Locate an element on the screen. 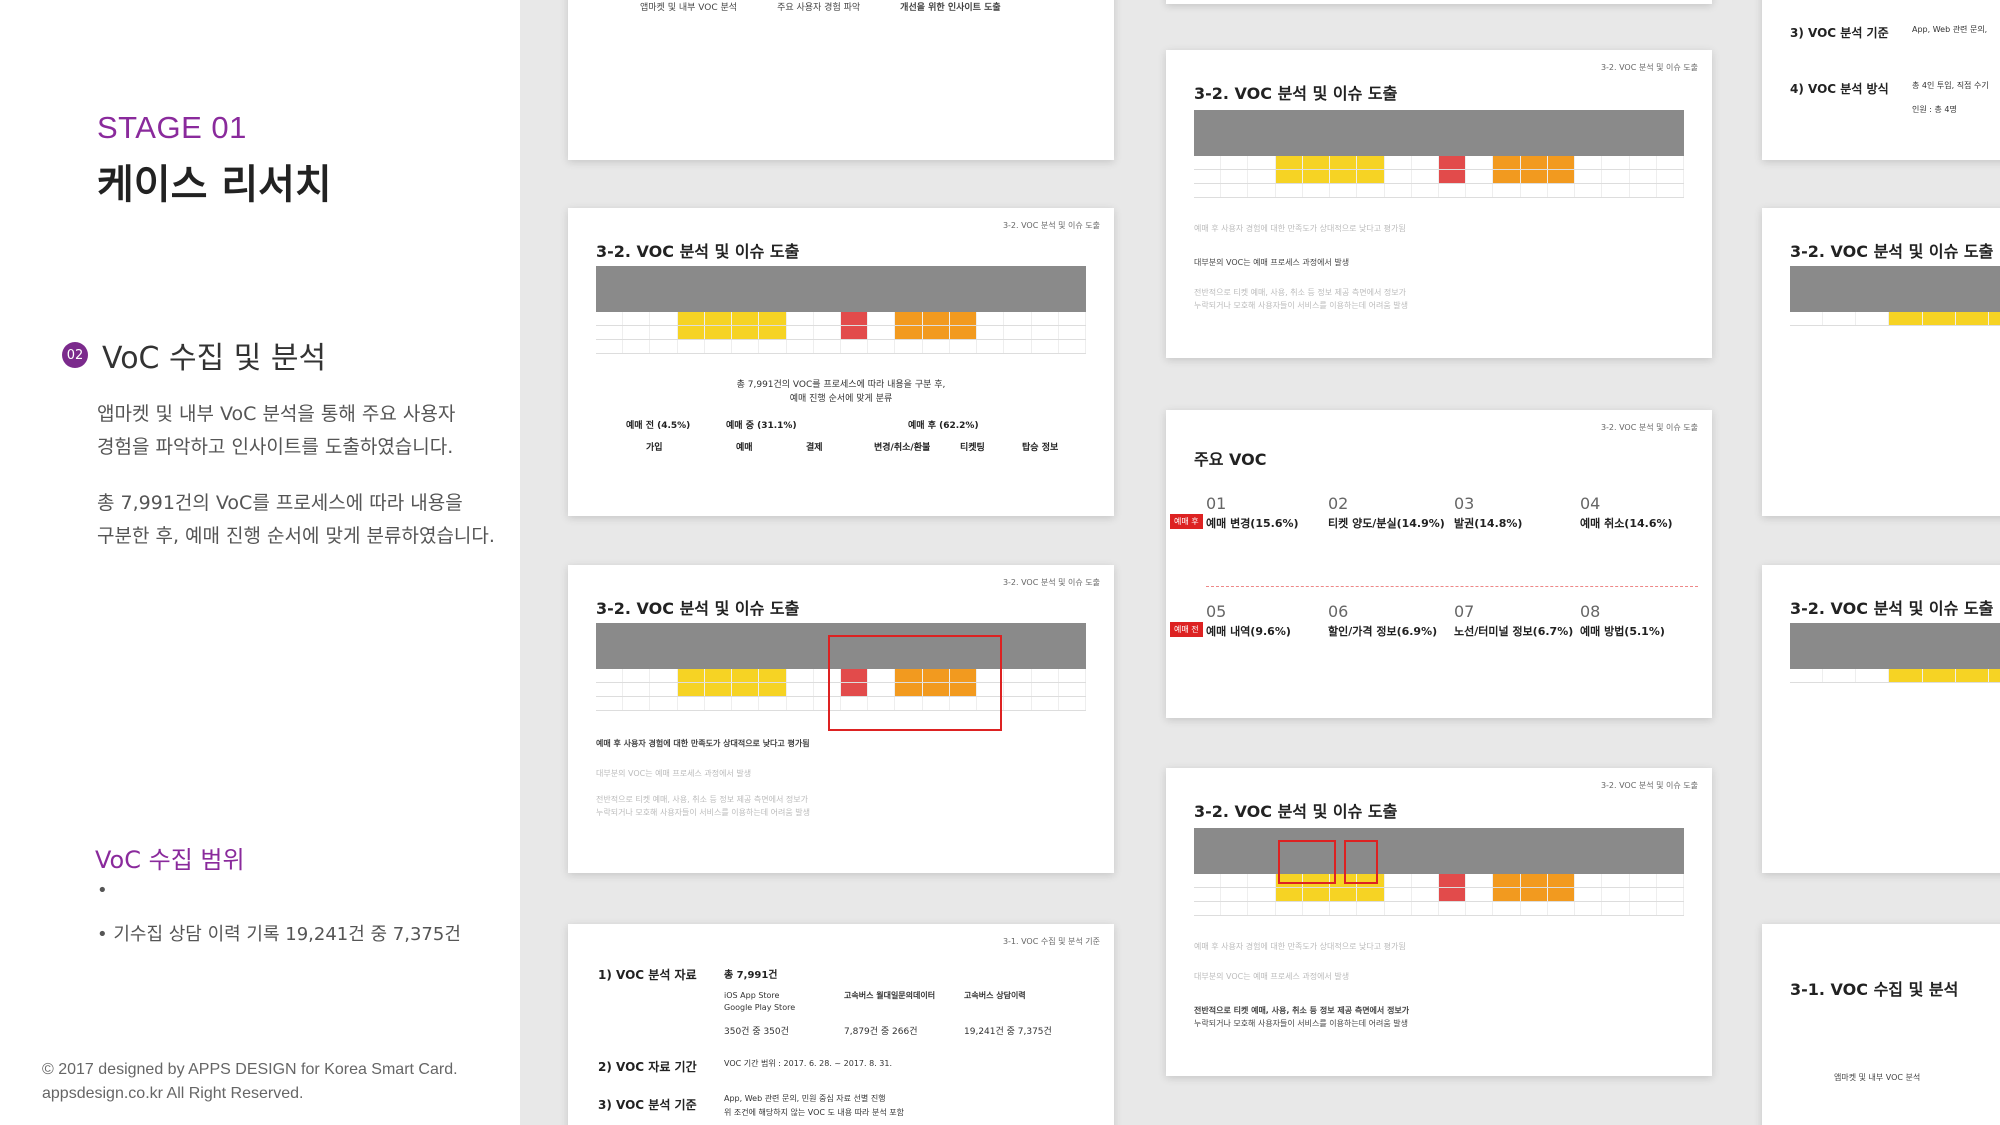 The image size is (2000, 1125). voc-period: VOC 기간 범위 : 2017. 6. 28. ~ 2017. 8. 31. is located at coordinates (808, 1063).